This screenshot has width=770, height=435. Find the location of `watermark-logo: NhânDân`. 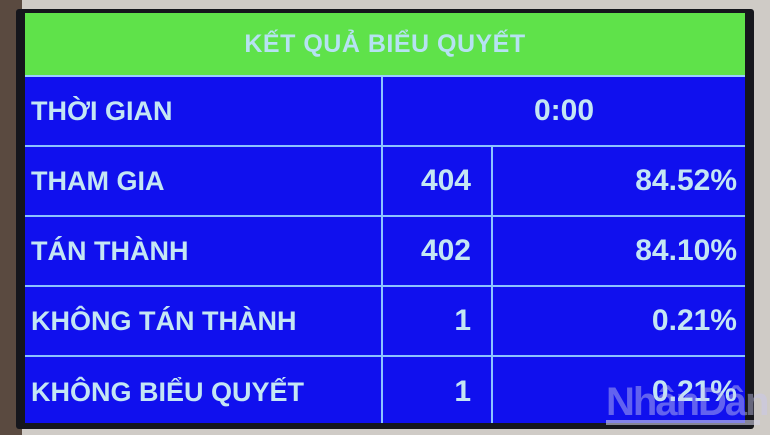

watermark-logo: NhânDân is located at coordinates (688, 402).